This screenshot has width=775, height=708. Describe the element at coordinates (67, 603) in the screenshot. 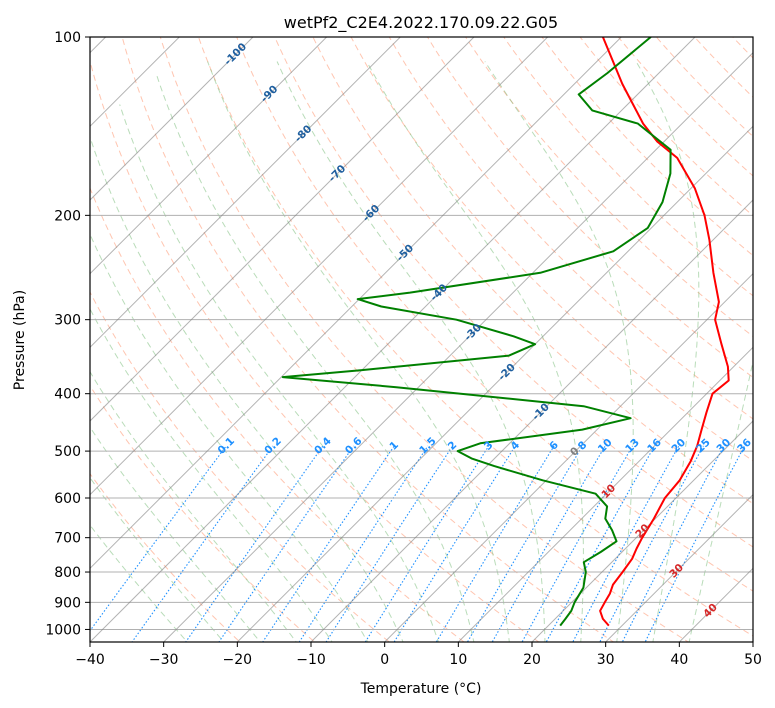

I see `y-tick-label: 900` at that location.